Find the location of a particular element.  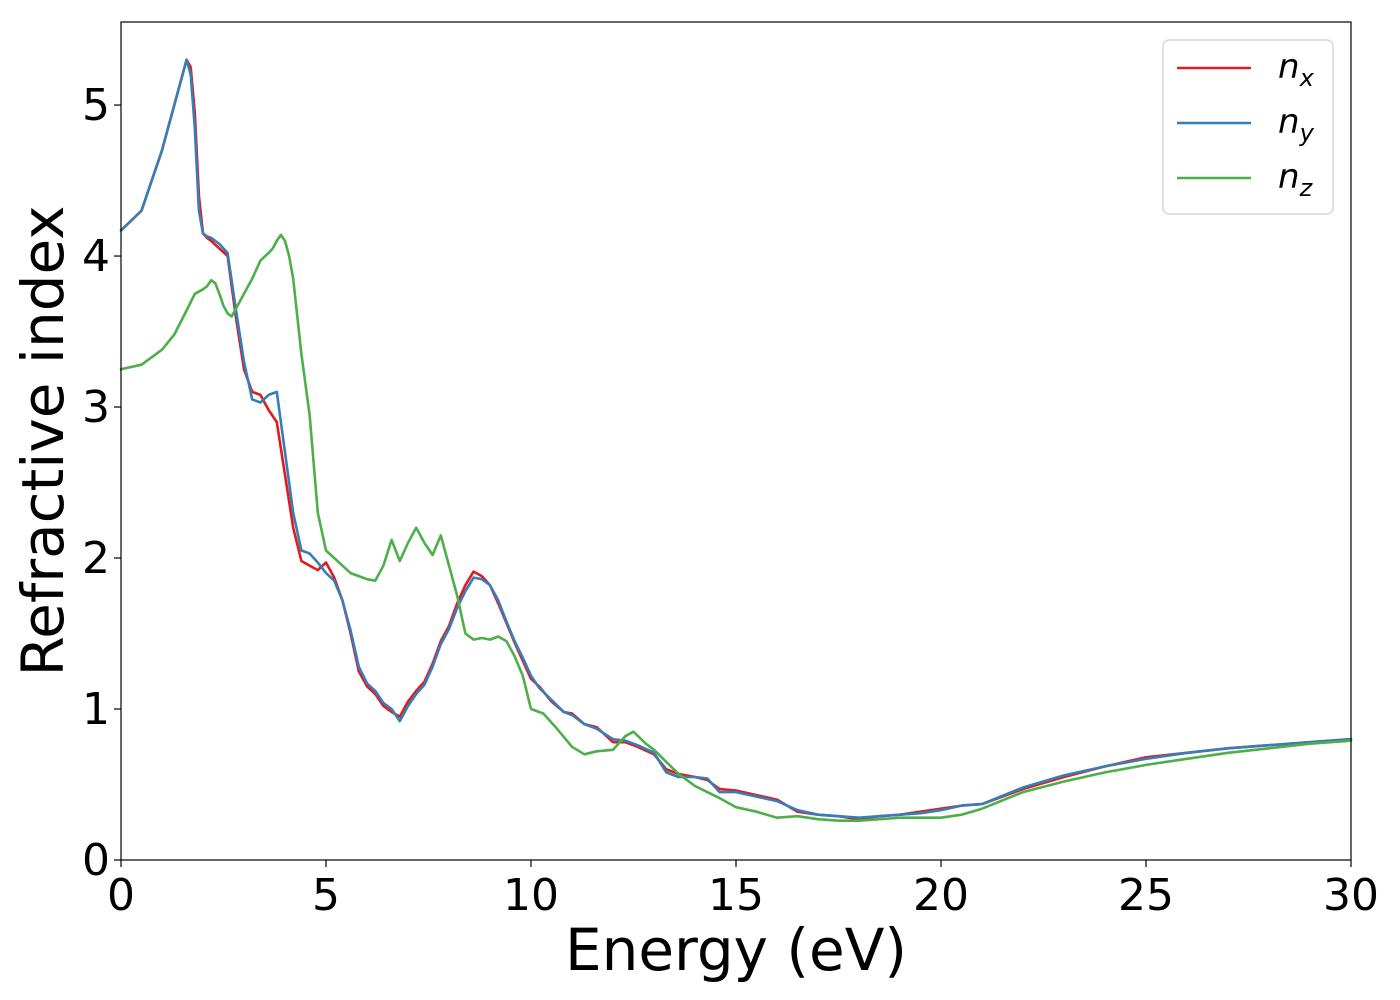

x-axis: 0 5 10 15 20 25 30 is located at coordinates (743, 890).